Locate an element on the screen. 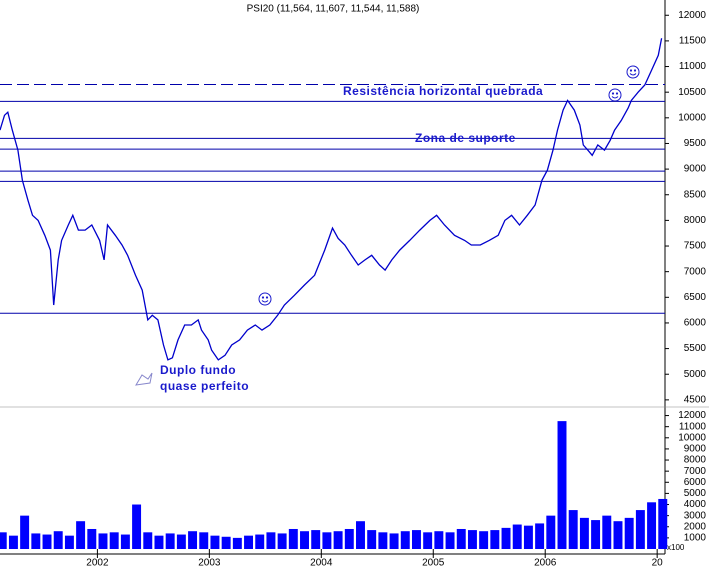 The height and width of the screenshot is (570, 709). x-tick-label: 20 is located at coordinates (658, 563).